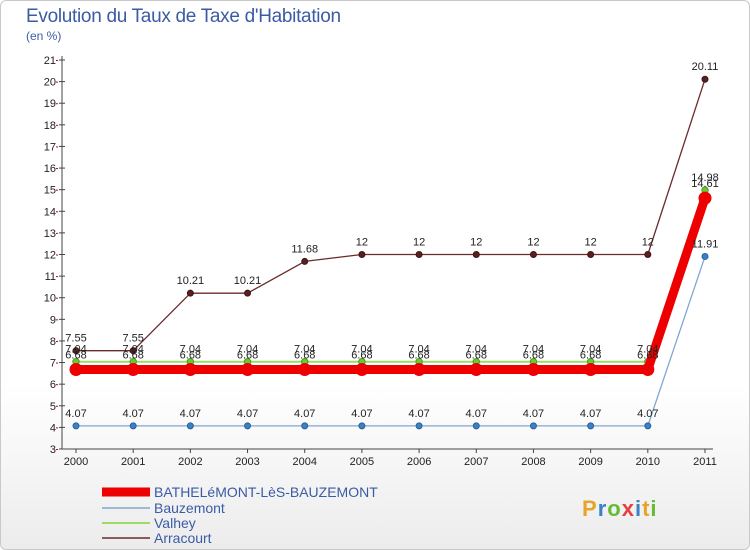 The image size is (750, 550). Describe the element at coordinates (50, 83) in the screenshot. I see `y-tick-label: 20` at that location.